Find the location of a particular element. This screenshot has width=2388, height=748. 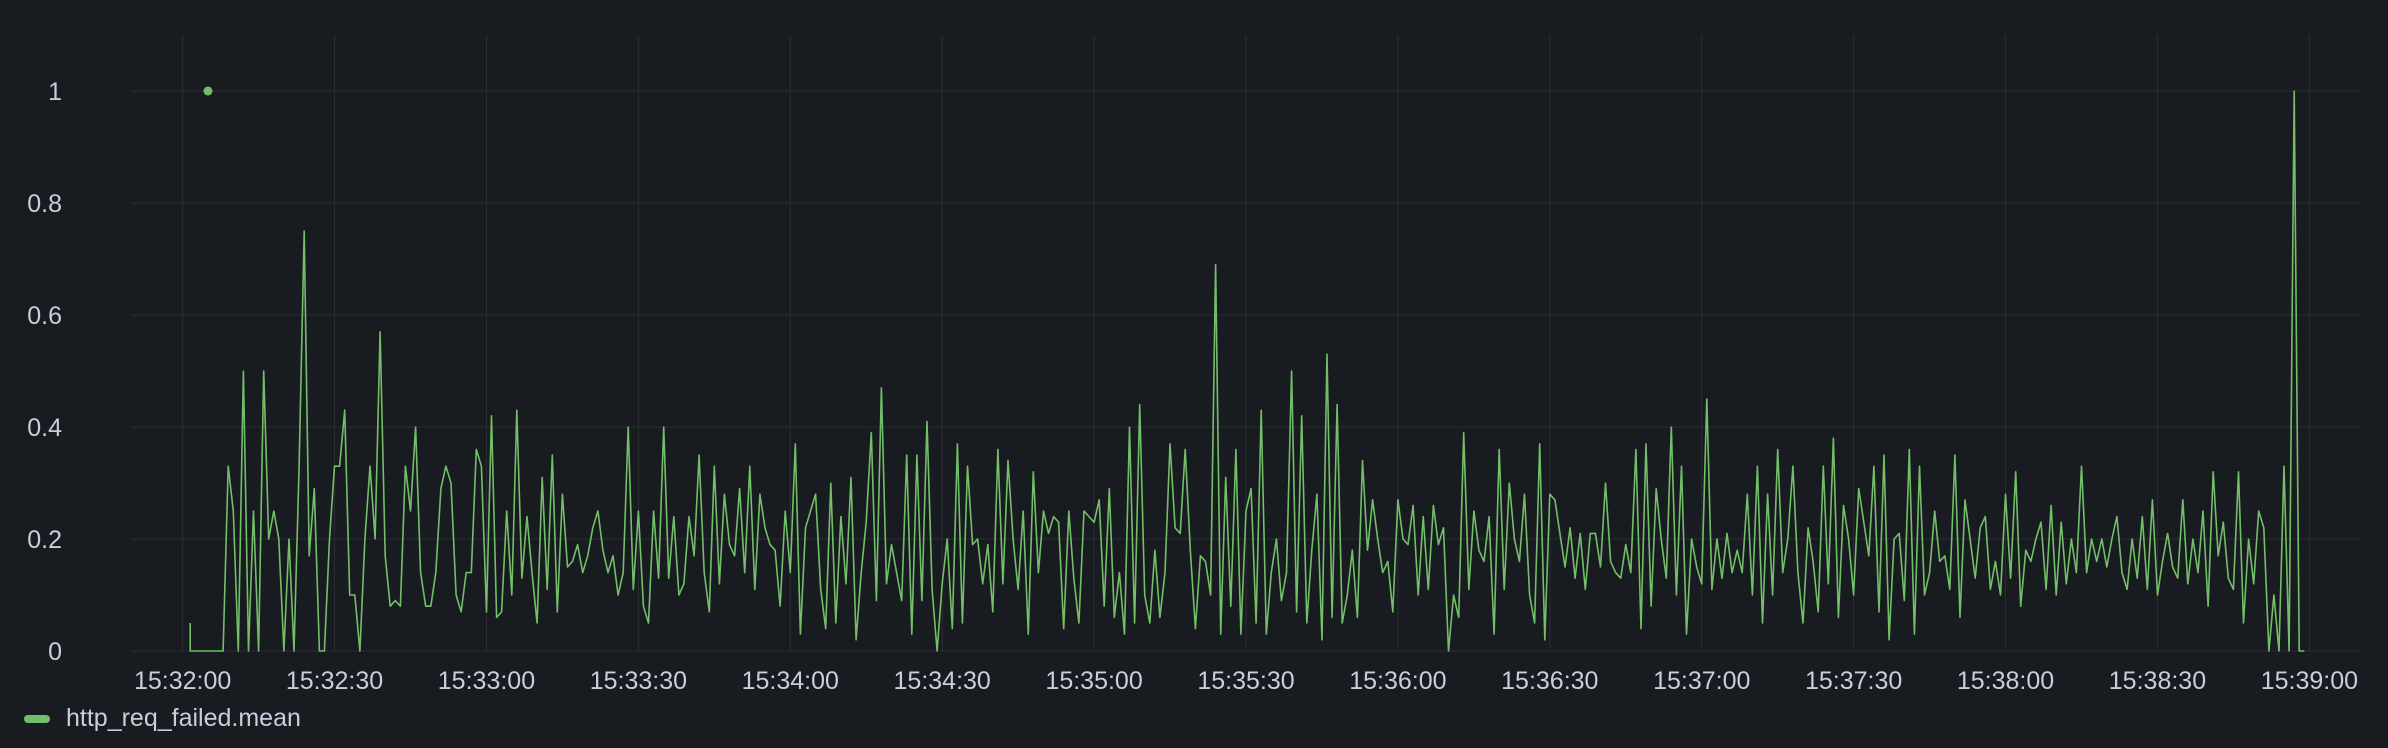

x-tick-label: 15:34:00 is located at coordinates (790, 678).